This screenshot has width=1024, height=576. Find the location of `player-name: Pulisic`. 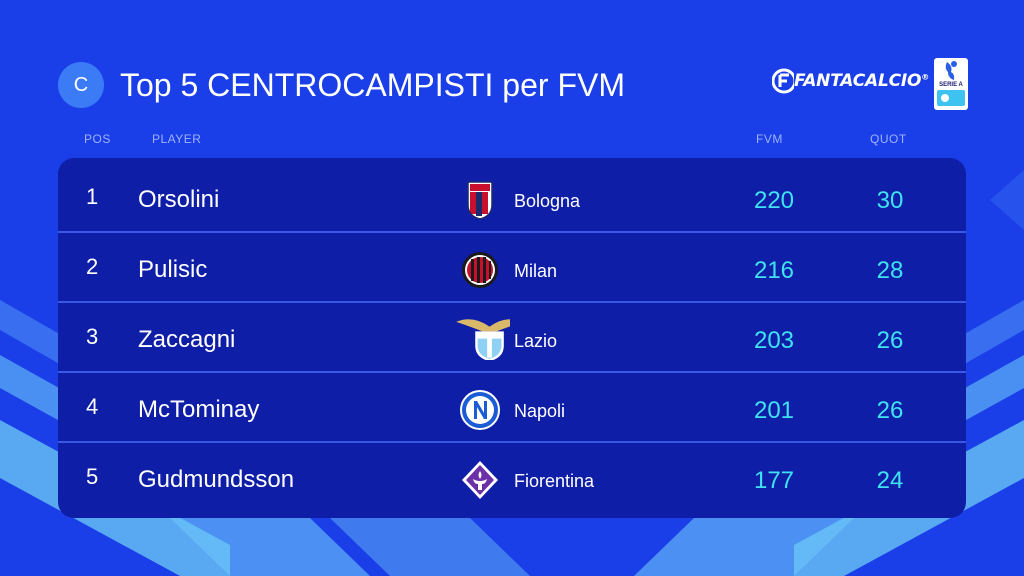

player-name: Pulisic is located at coordinates (173, 269).